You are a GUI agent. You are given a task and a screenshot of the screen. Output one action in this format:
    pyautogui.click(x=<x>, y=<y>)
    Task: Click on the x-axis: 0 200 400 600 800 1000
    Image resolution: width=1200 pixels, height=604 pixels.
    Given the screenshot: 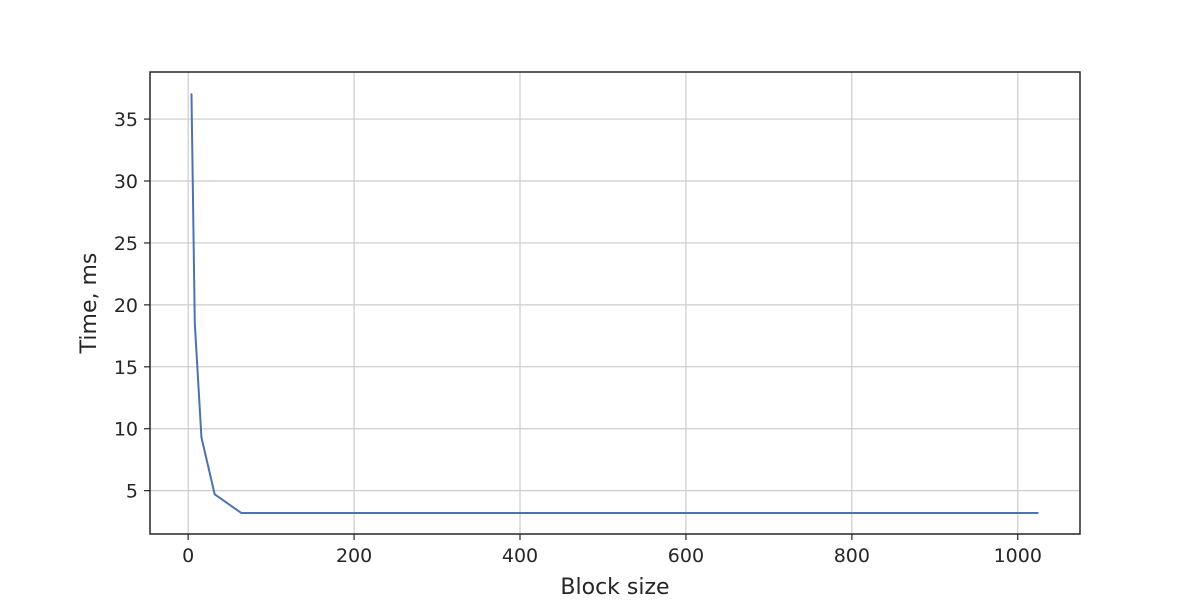 What is the action you would take?
    pyautogui.click(x=612, y=550)
    